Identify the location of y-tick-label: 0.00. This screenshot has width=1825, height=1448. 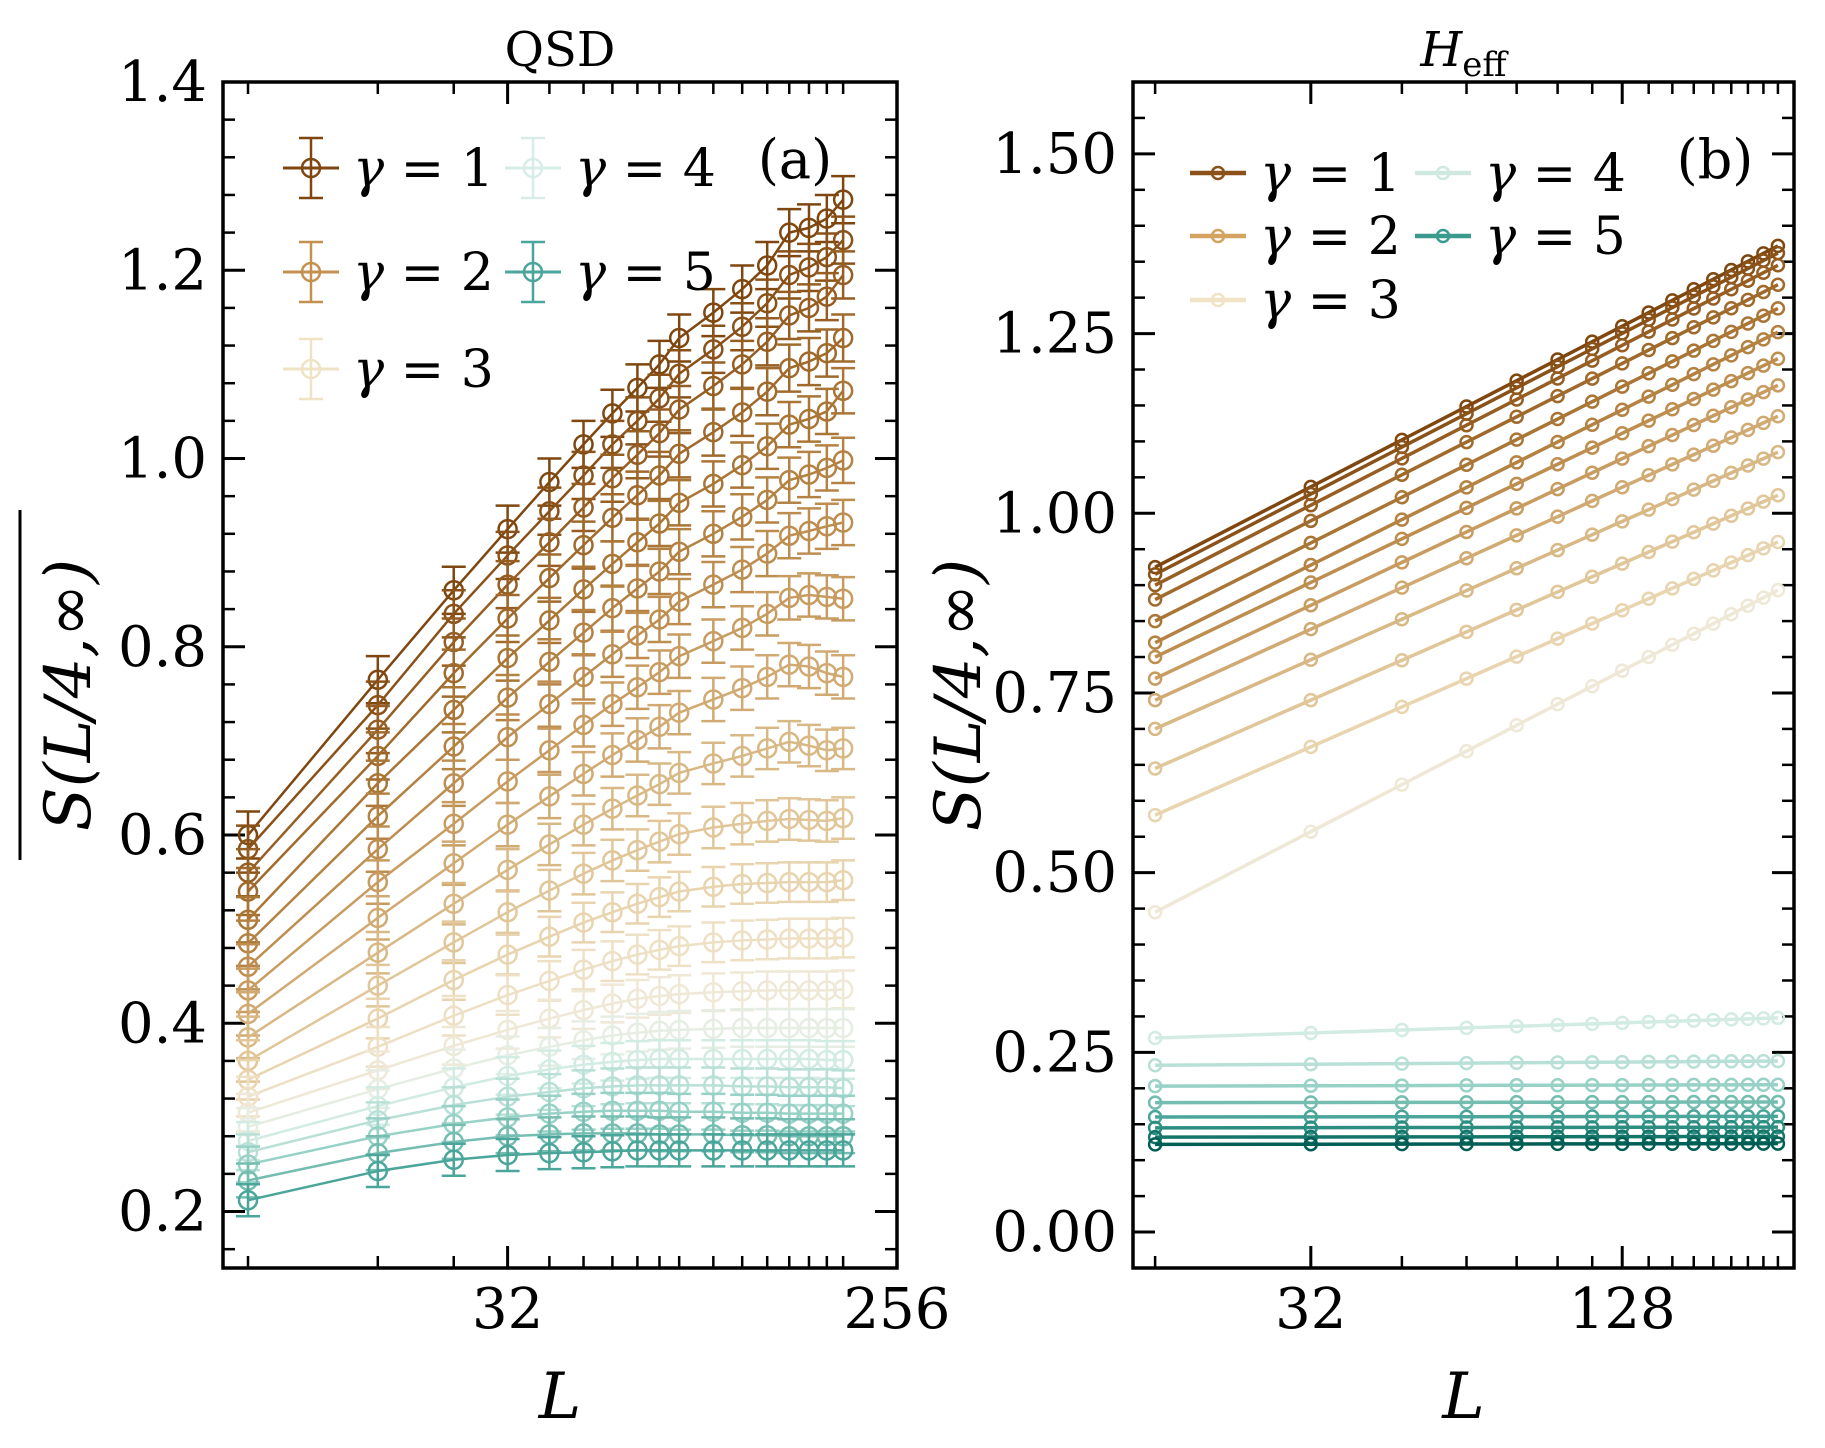
(1054, 1232).